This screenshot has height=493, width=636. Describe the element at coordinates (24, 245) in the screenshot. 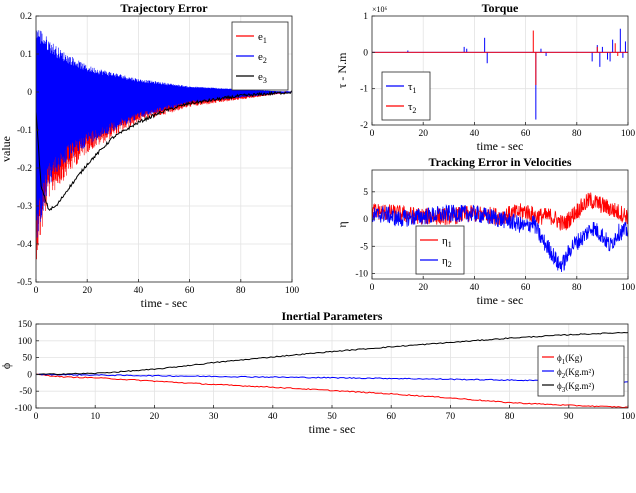

I see `y-tick-label: -0.4` at that location.